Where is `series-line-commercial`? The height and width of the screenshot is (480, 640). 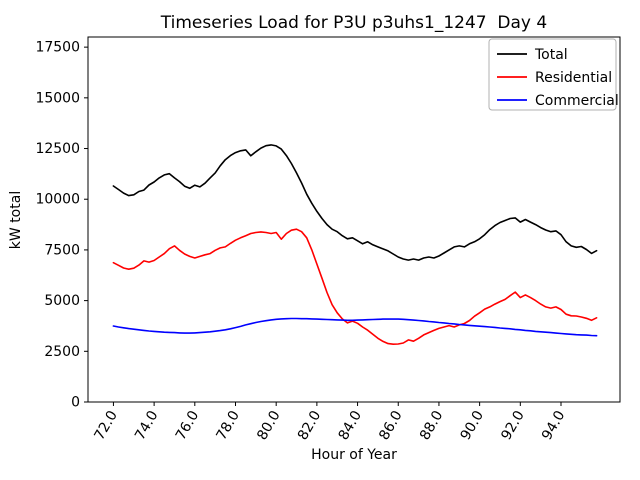
series-line-commercial is located at coordinates (355, 327).